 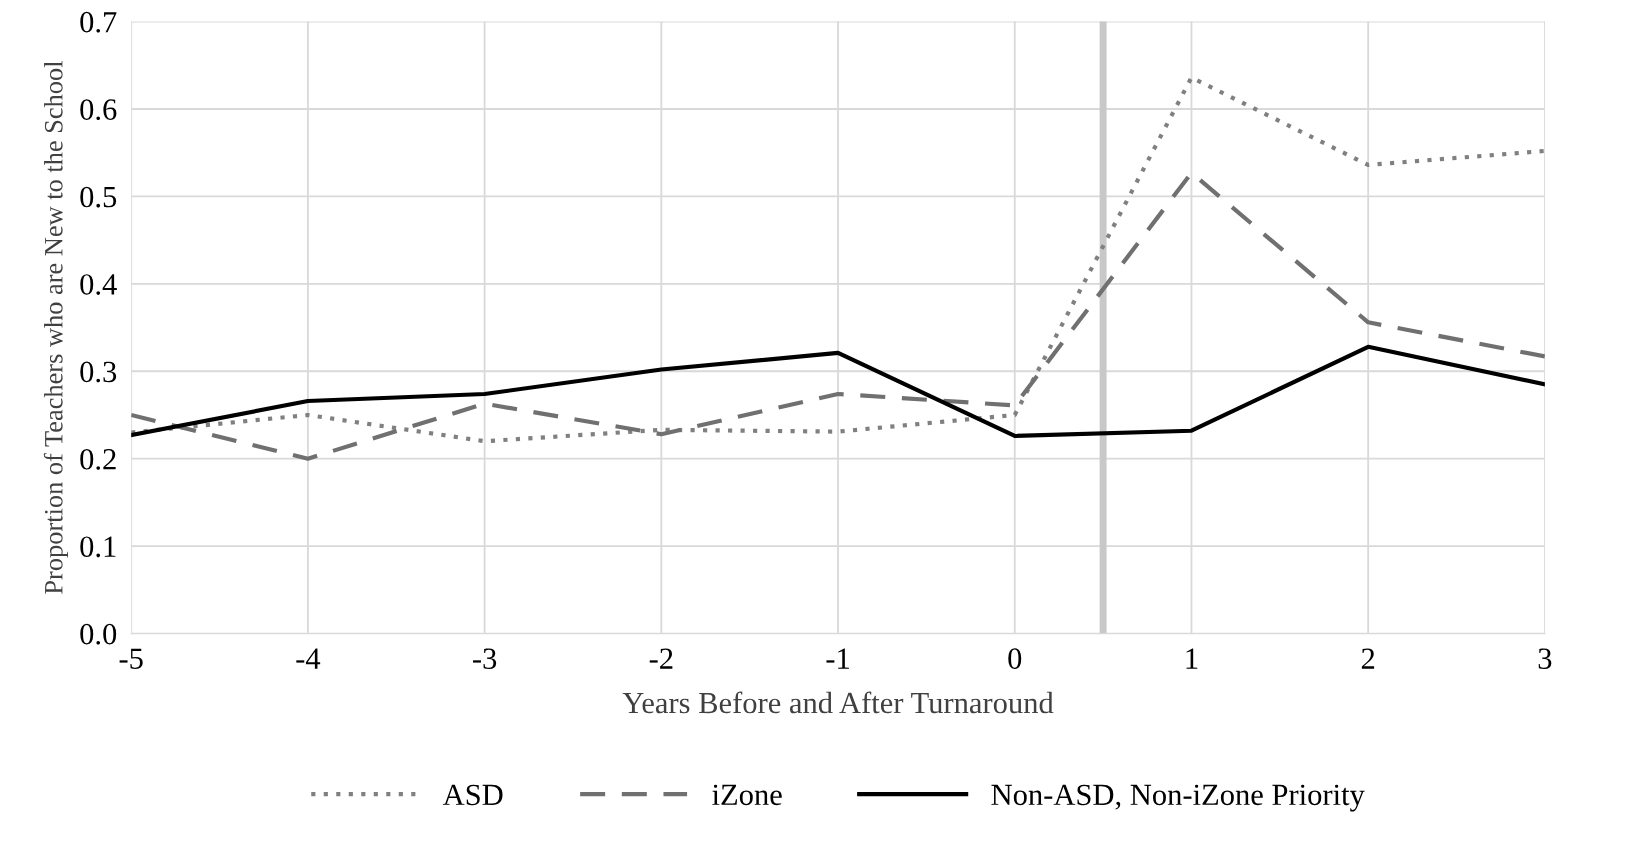 What do you see at coordinates (1368, 658) in the screenshot?
I see `x-tick-label: 2` at bounding box center [1368, 658].